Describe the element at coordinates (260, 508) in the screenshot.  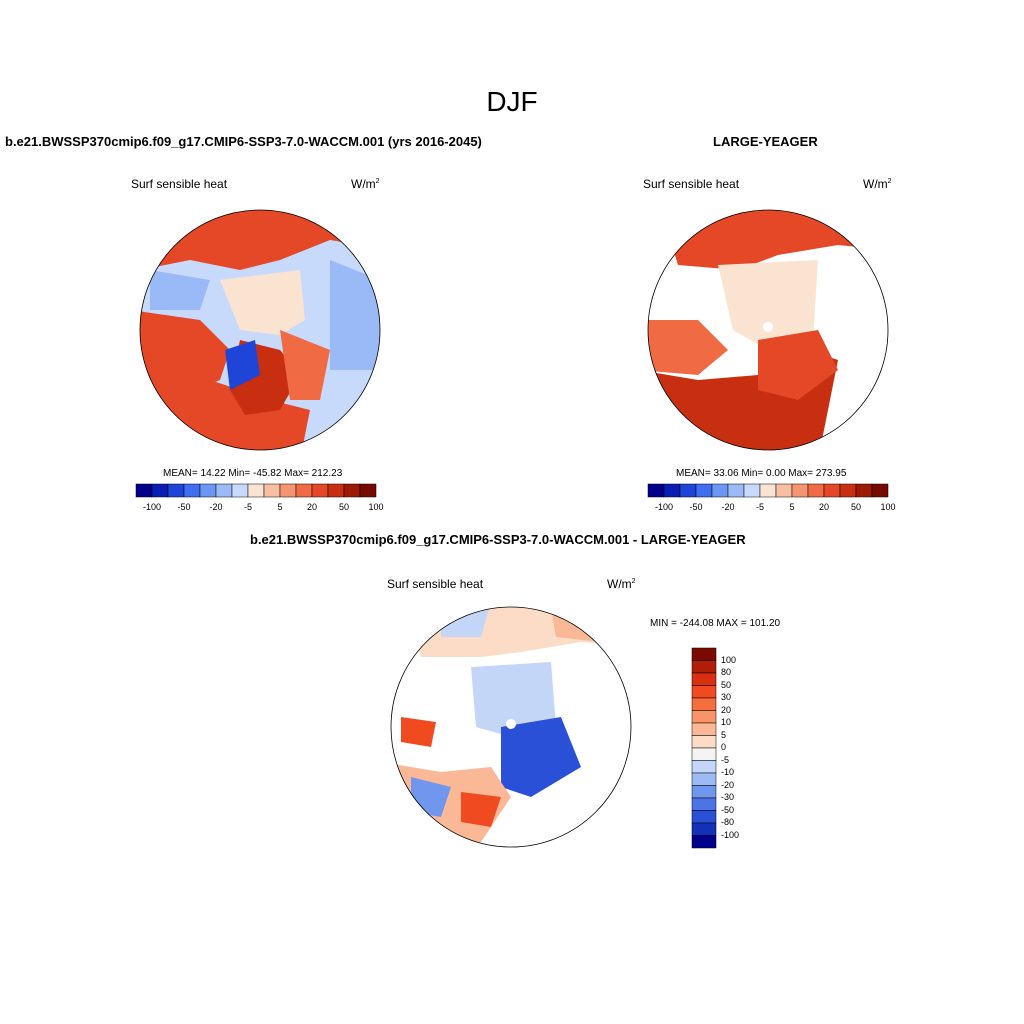
I see `colorbar-labels-model: -100 -50 -20 -5 5 20 50 100` at that location.